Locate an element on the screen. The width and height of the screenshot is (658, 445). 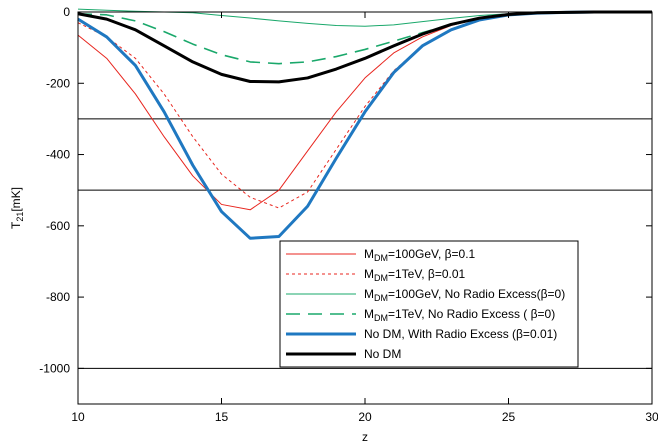
y-tick-label: -1000 is located at coordinates (54, 368).